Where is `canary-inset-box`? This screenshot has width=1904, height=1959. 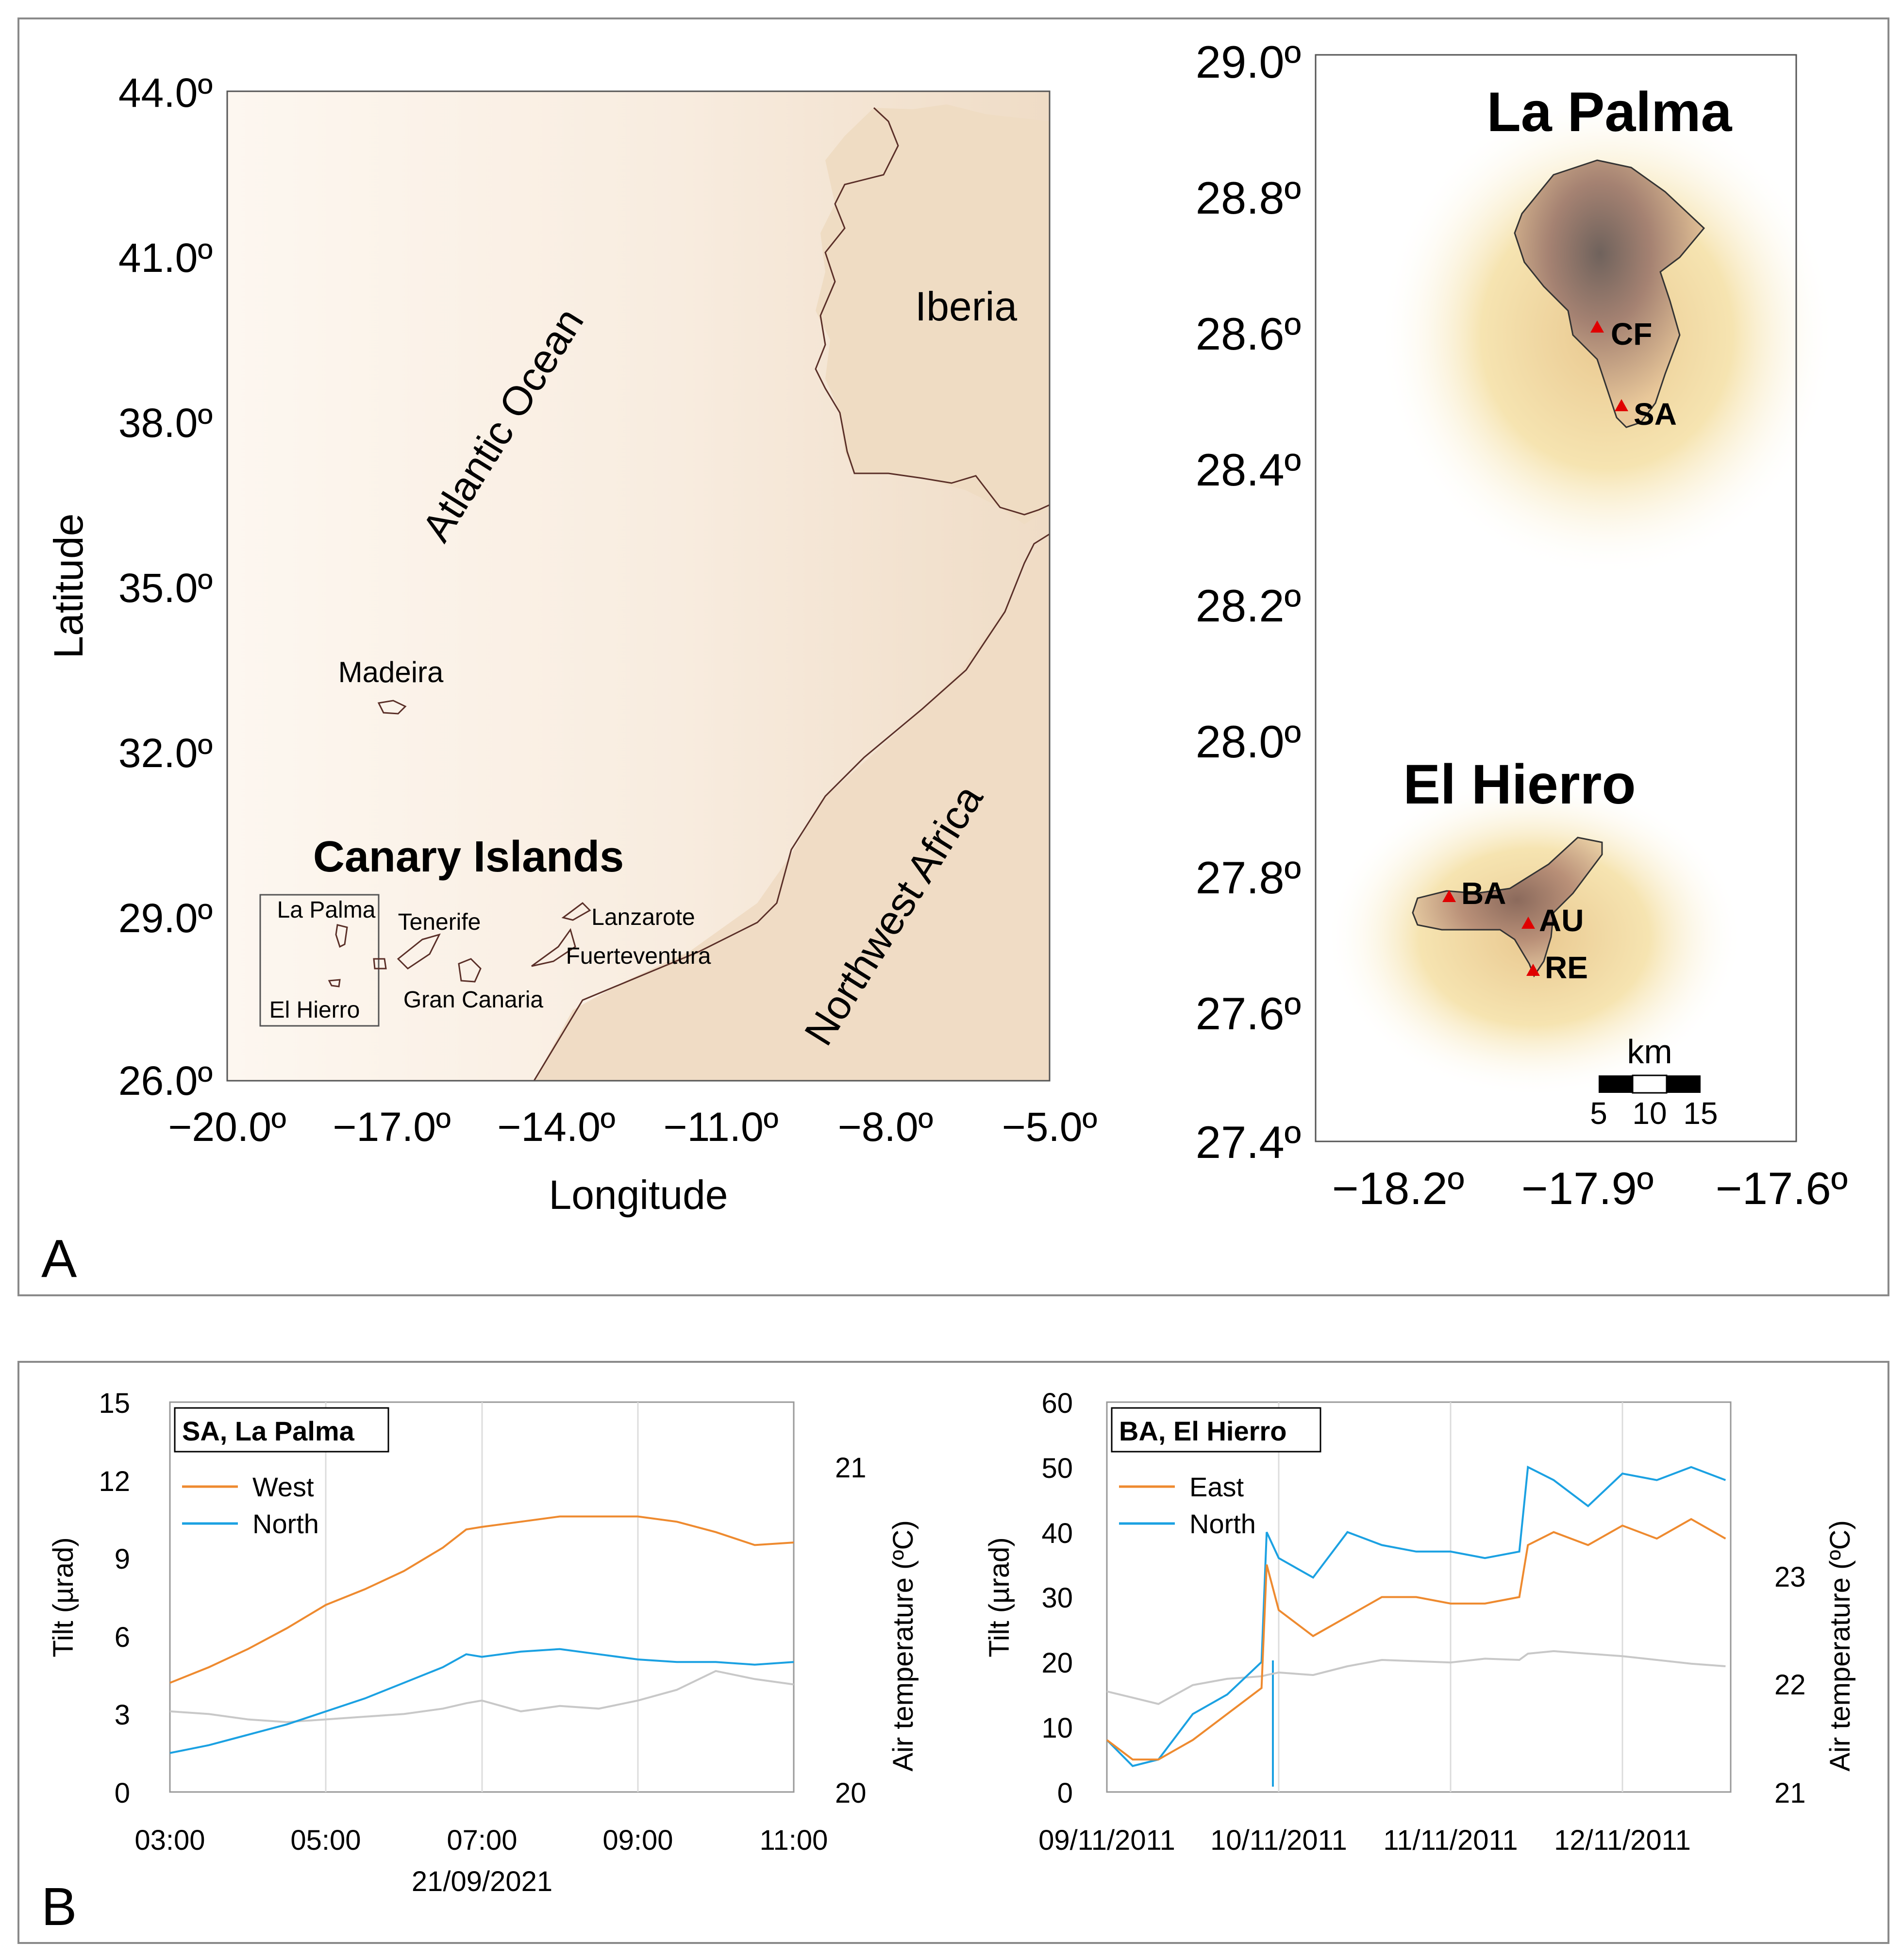 canary-inset-box is located at coordinates (319, 960).